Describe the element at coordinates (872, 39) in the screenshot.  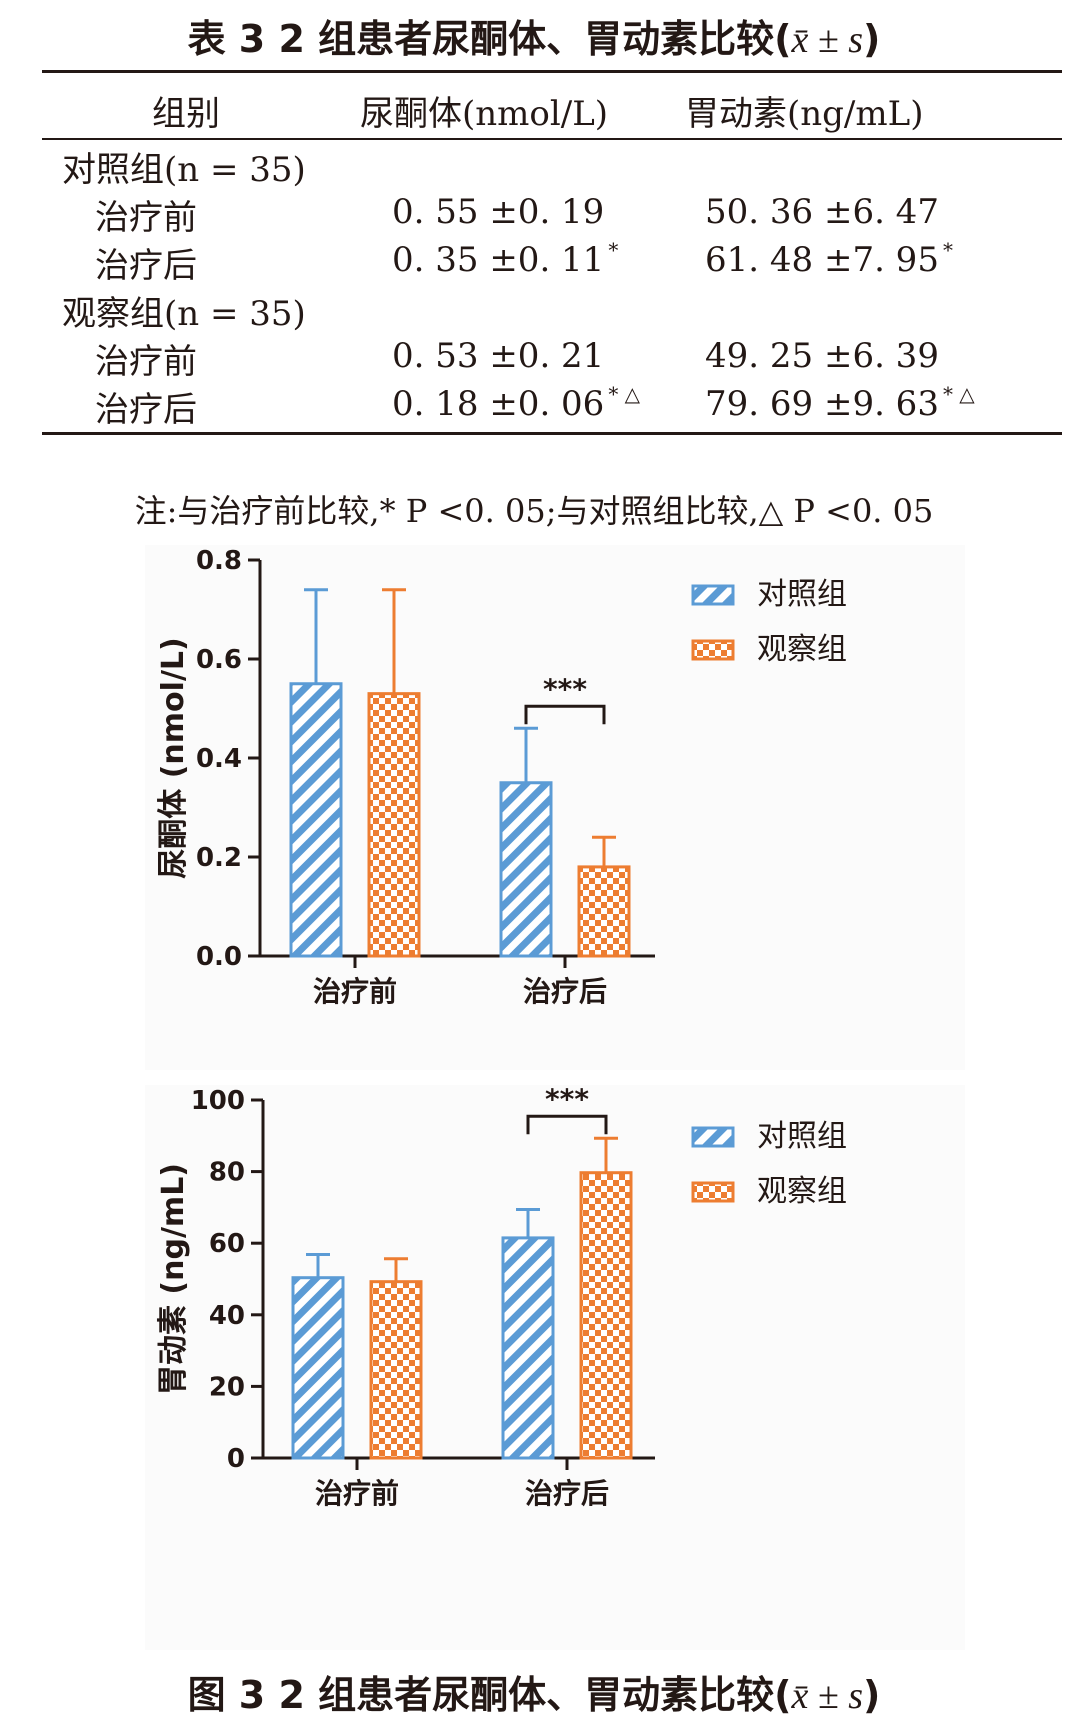
I see `table-caption-close: )` at that location.